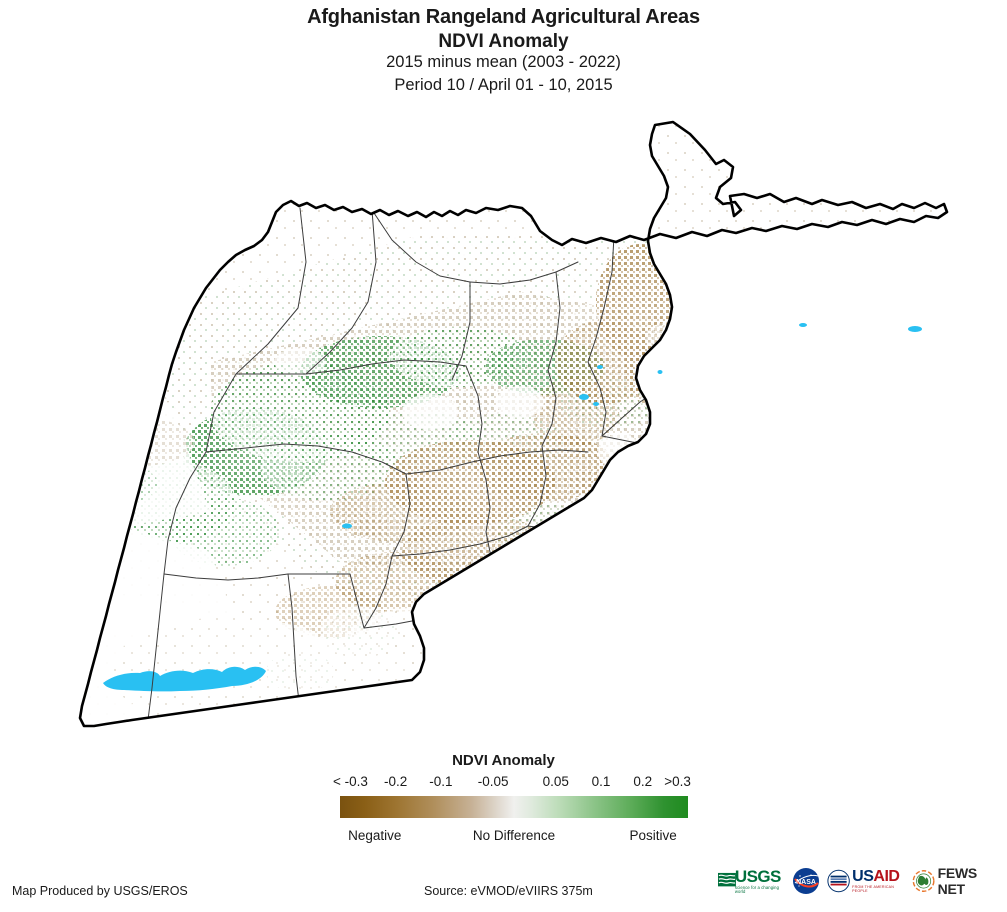 The height and width of the screenshot is (912, 1007). I want to click on usaid-logo: USAID FROM THE AMERICAN PEOPLE, so click(866, 881).